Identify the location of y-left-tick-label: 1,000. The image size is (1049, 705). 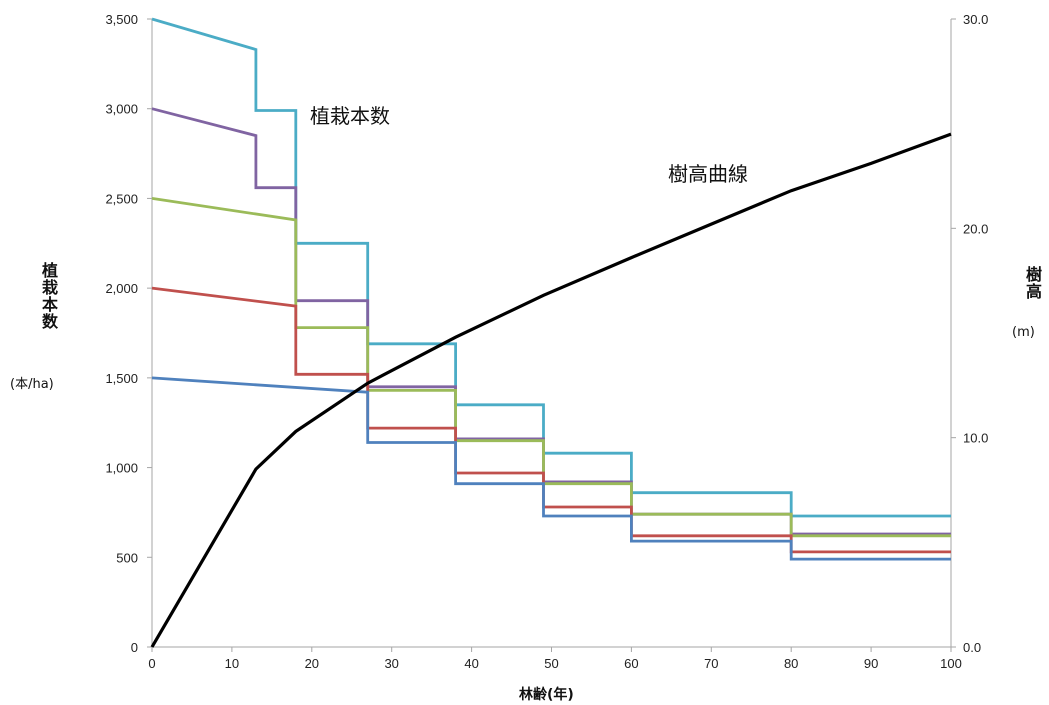
(121, 468).